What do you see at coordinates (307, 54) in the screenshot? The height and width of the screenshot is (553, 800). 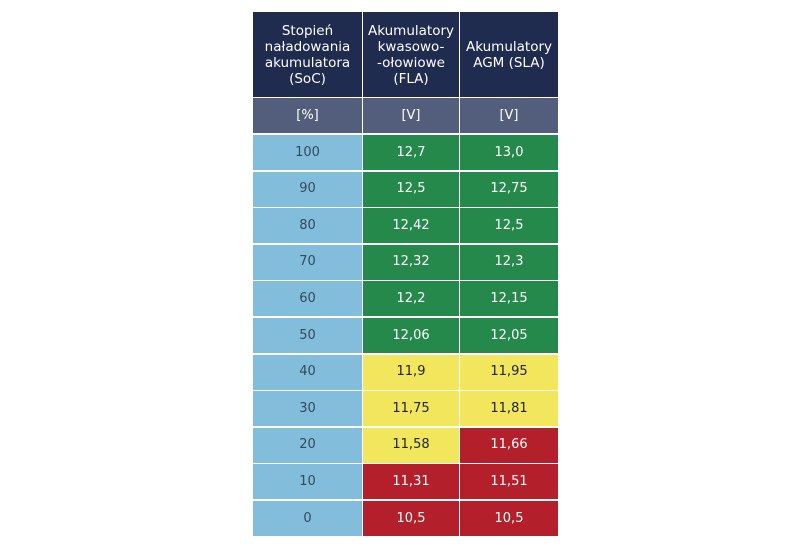 I see `header-cell: Stopień naładowania akumulatora (SoC)` at bounding box center [307, 54].